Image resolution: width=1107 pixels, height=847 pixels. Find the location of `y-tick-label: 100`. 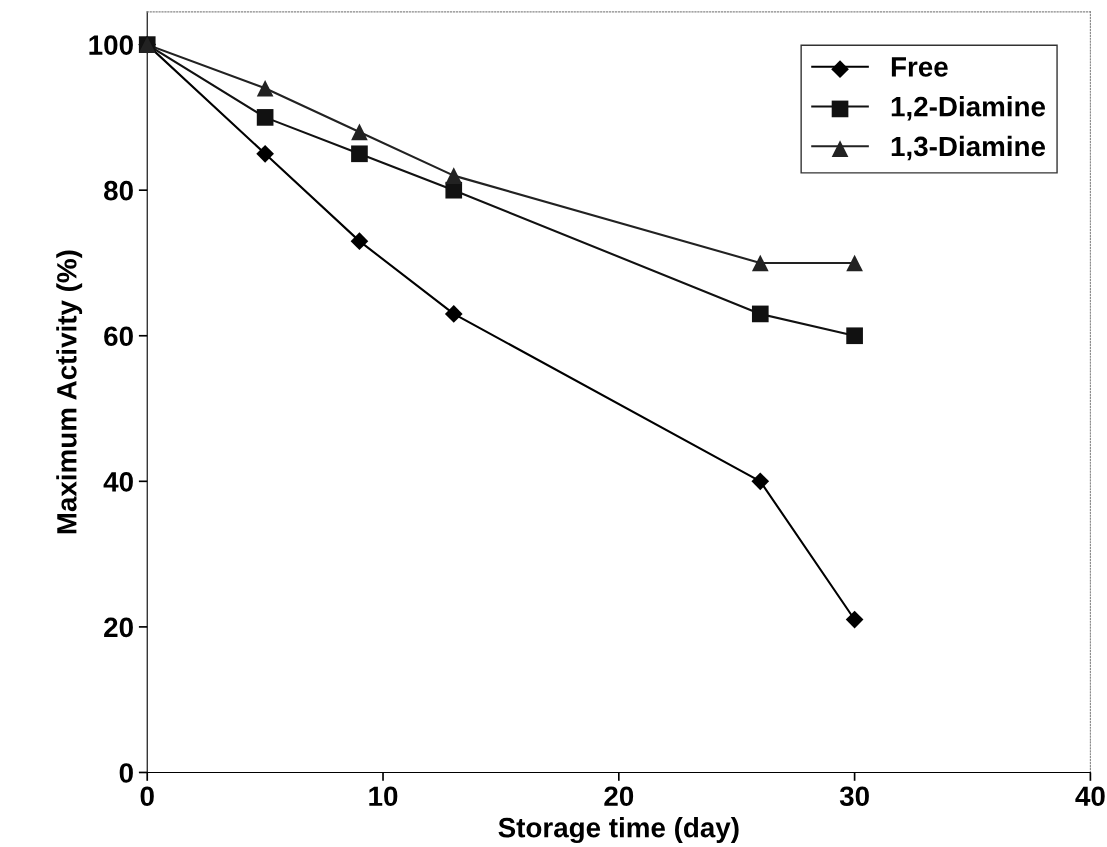

y-tick-label: 100 is located at coordinates (111, 45).